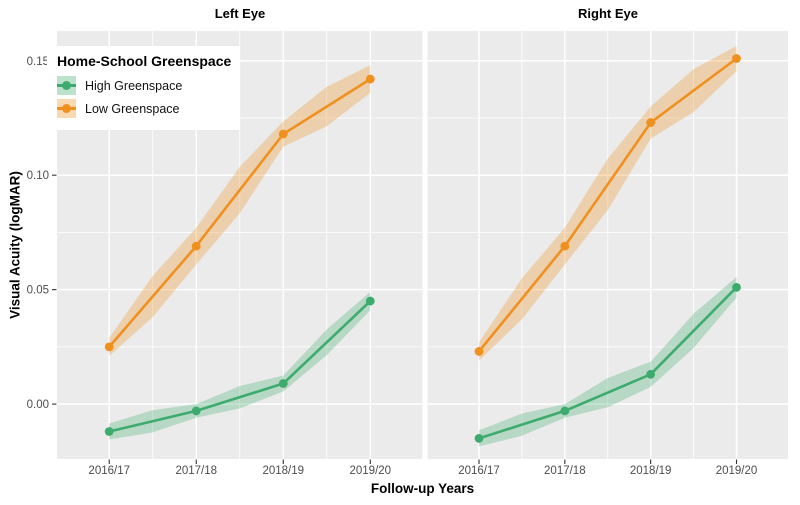 The image size is (800, 505). What do you see at coordinates (422, 488) in the screenshot?
I see `x-axis-title: Follow-up Years` at bounding box center [422, 488].